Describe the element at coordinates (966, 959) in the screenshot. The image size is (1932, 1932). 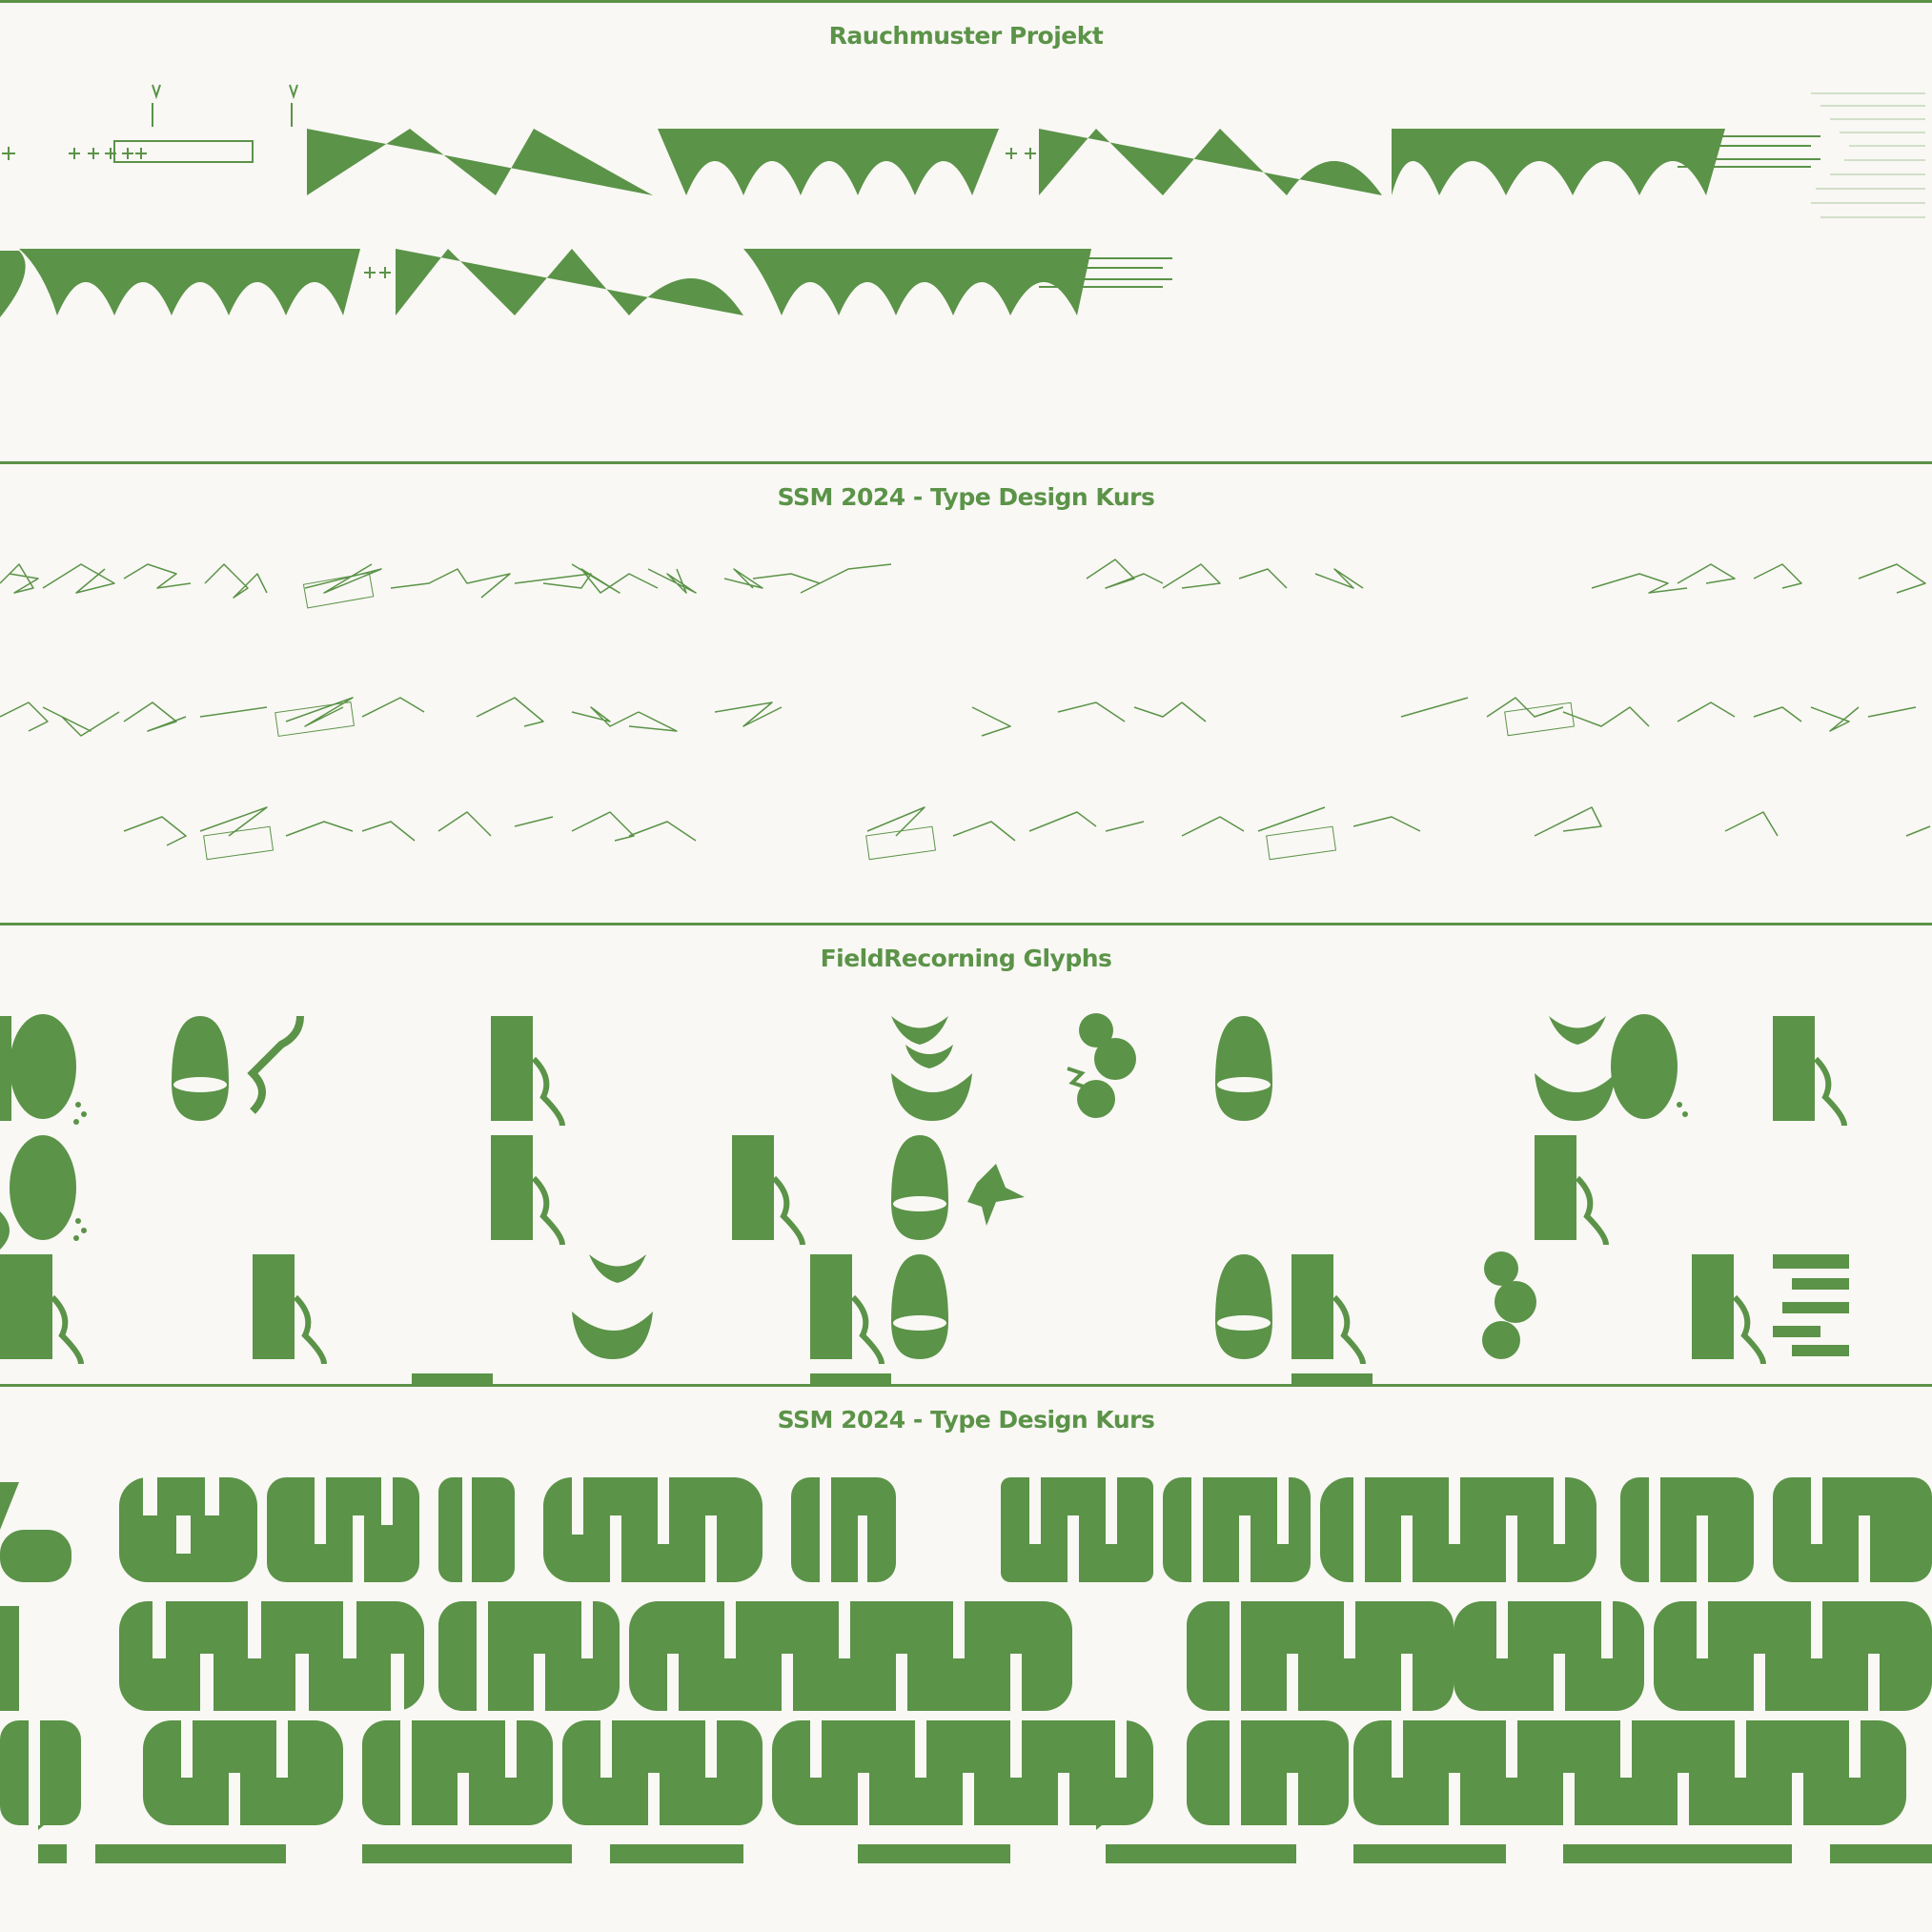
I see `font-card-title: FieldRecorning Glyphs` at that location.